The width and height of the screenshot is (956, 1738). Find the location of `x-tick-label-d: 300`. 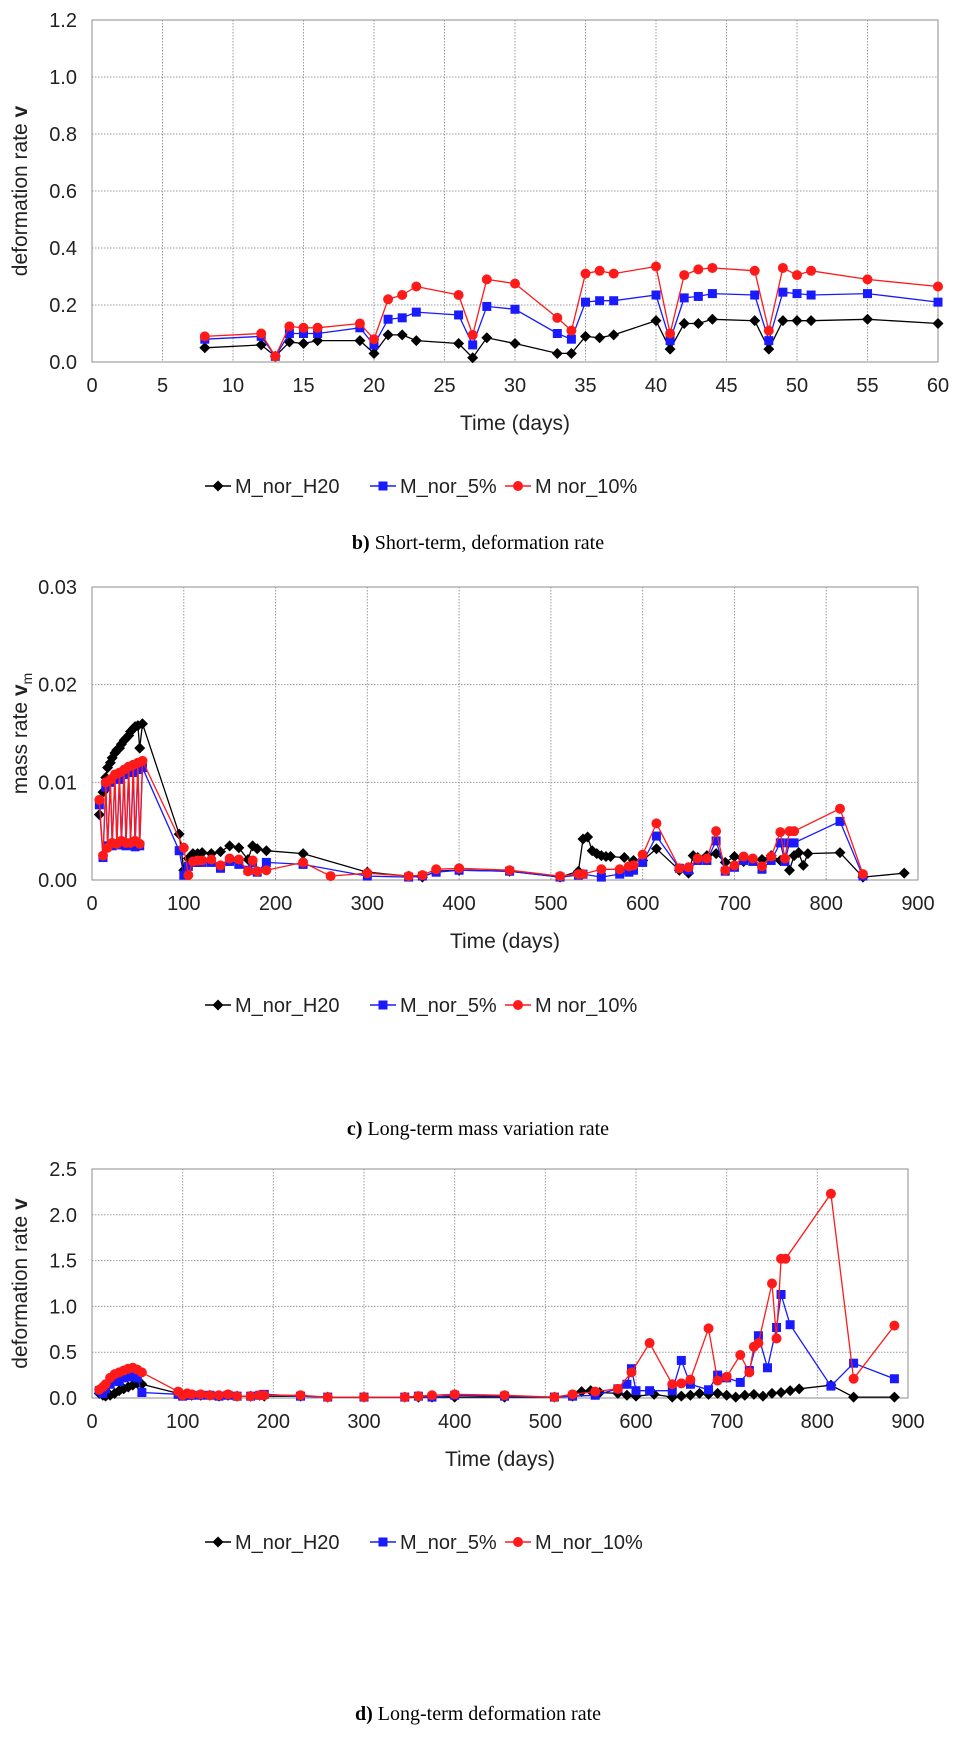

x-tick-label-d: 300 is located at coordinates (363, 1422).